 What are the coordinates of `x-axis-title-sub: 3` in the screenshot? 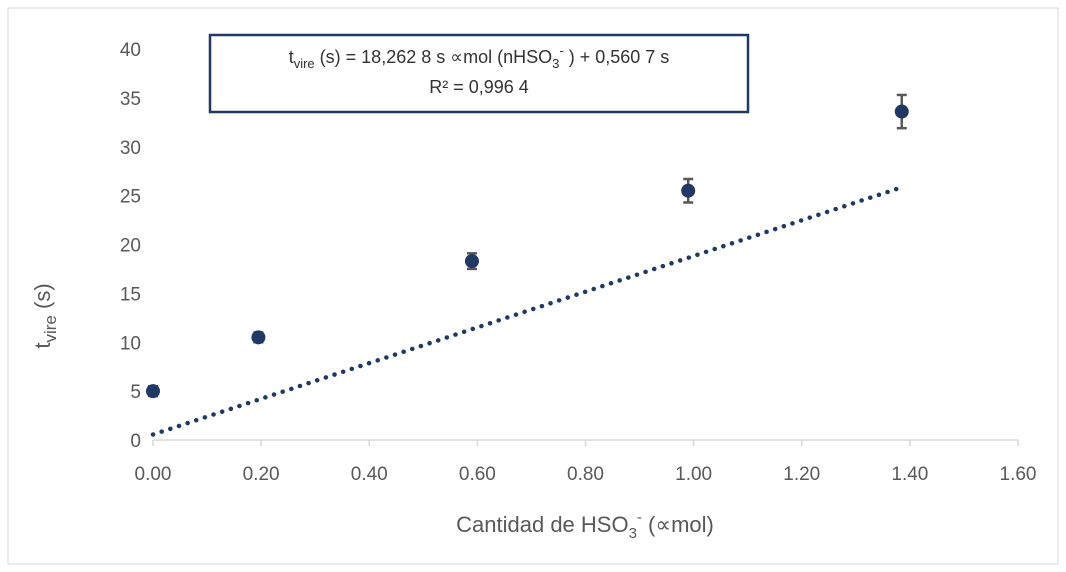 It's located at (633, 533).